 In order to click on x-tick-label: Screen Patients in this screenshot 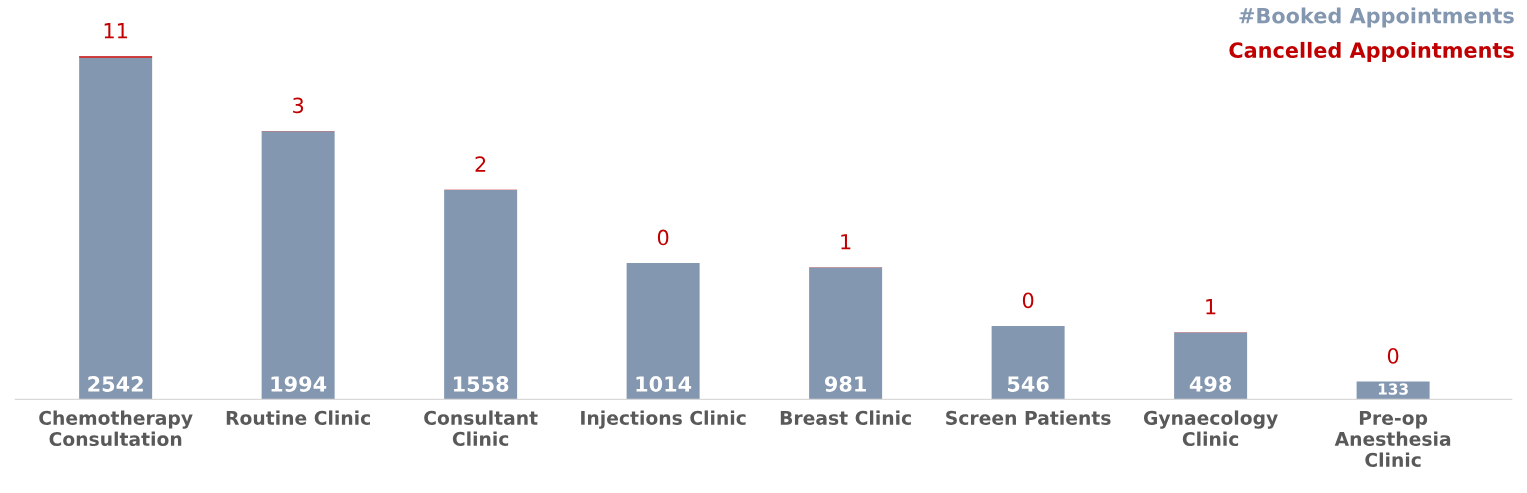, I will do `click(1028, 417)`.